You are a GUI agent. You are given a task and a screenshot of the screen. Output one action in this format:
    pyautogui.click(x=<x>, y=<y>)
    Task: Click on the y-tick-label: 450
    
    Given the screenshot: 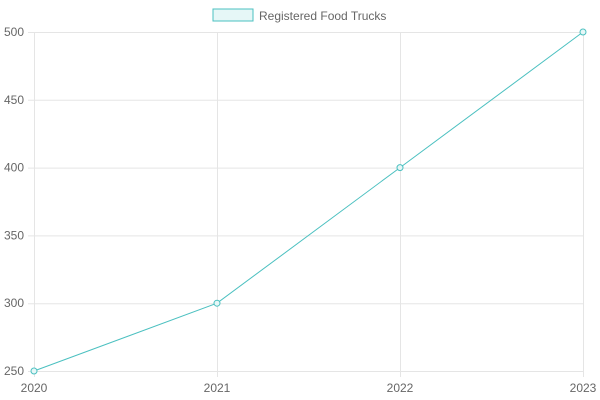 What is the action you would take?
    pyautogui.click(x=14, y=100)
    